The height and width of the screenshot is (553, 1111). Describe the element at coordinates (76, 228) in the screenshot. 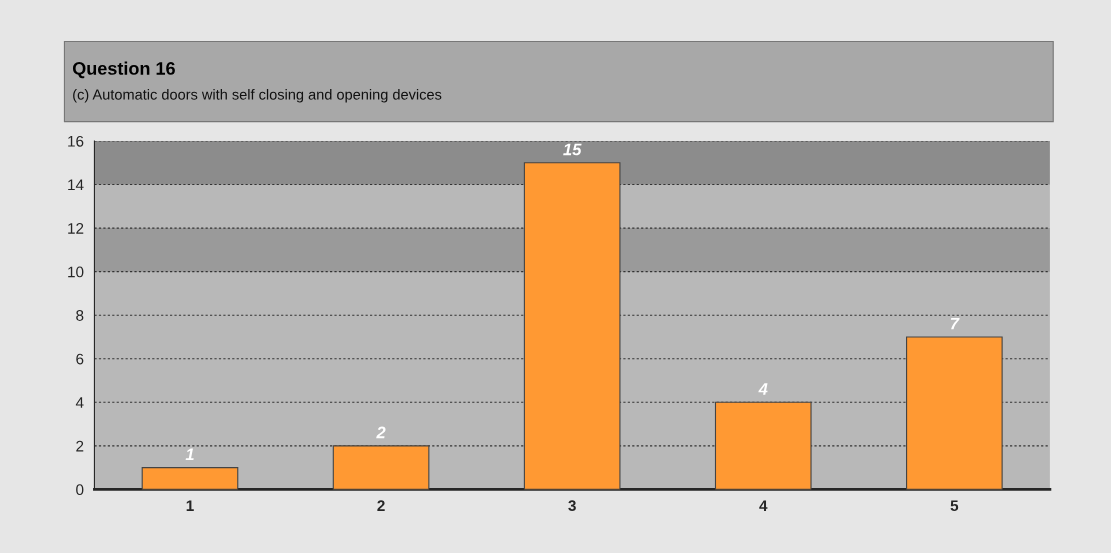

I see `y-tick-label: 12` at that location.